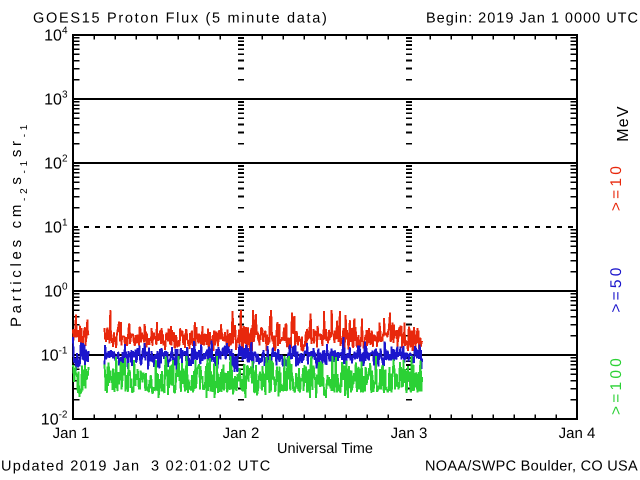  Describe the element at coordinates (531, 467) in the screenshot. I see `svg-text: NOAA/SWPC Boulder, CO USA` at that location.